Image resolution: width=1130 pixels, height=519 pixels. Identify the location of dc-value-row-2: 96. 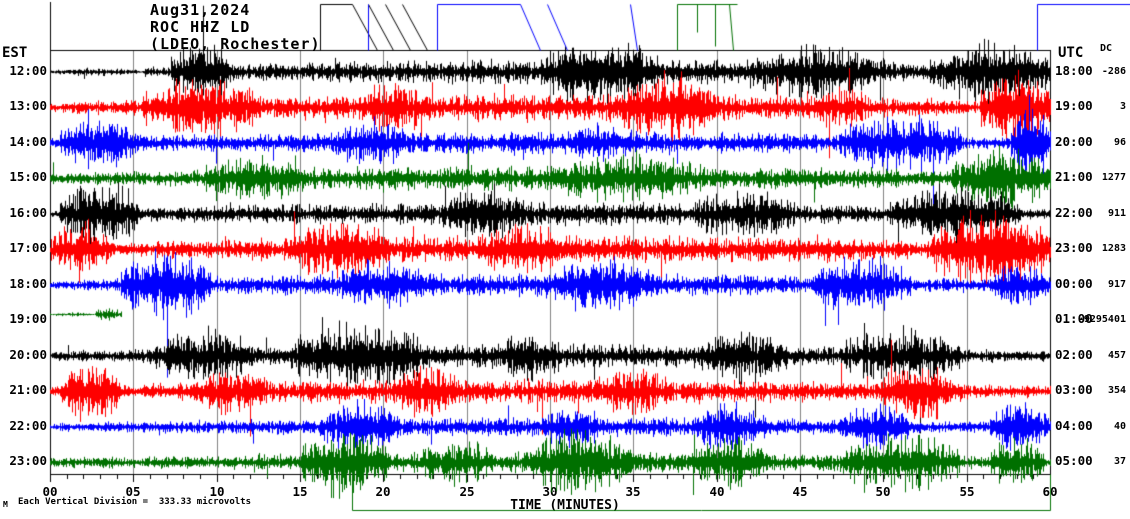
(1119, 142).